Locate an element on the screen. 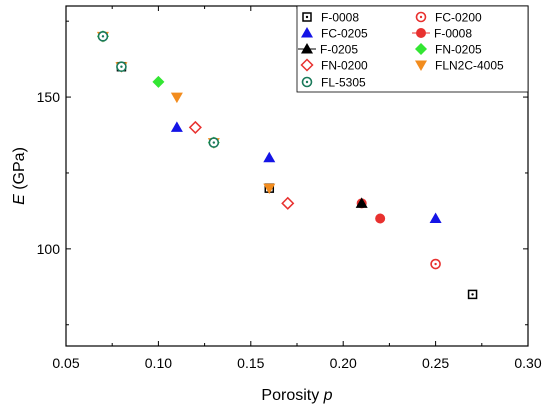  x-axis-title-var: p is located at coordinates (328, 395).